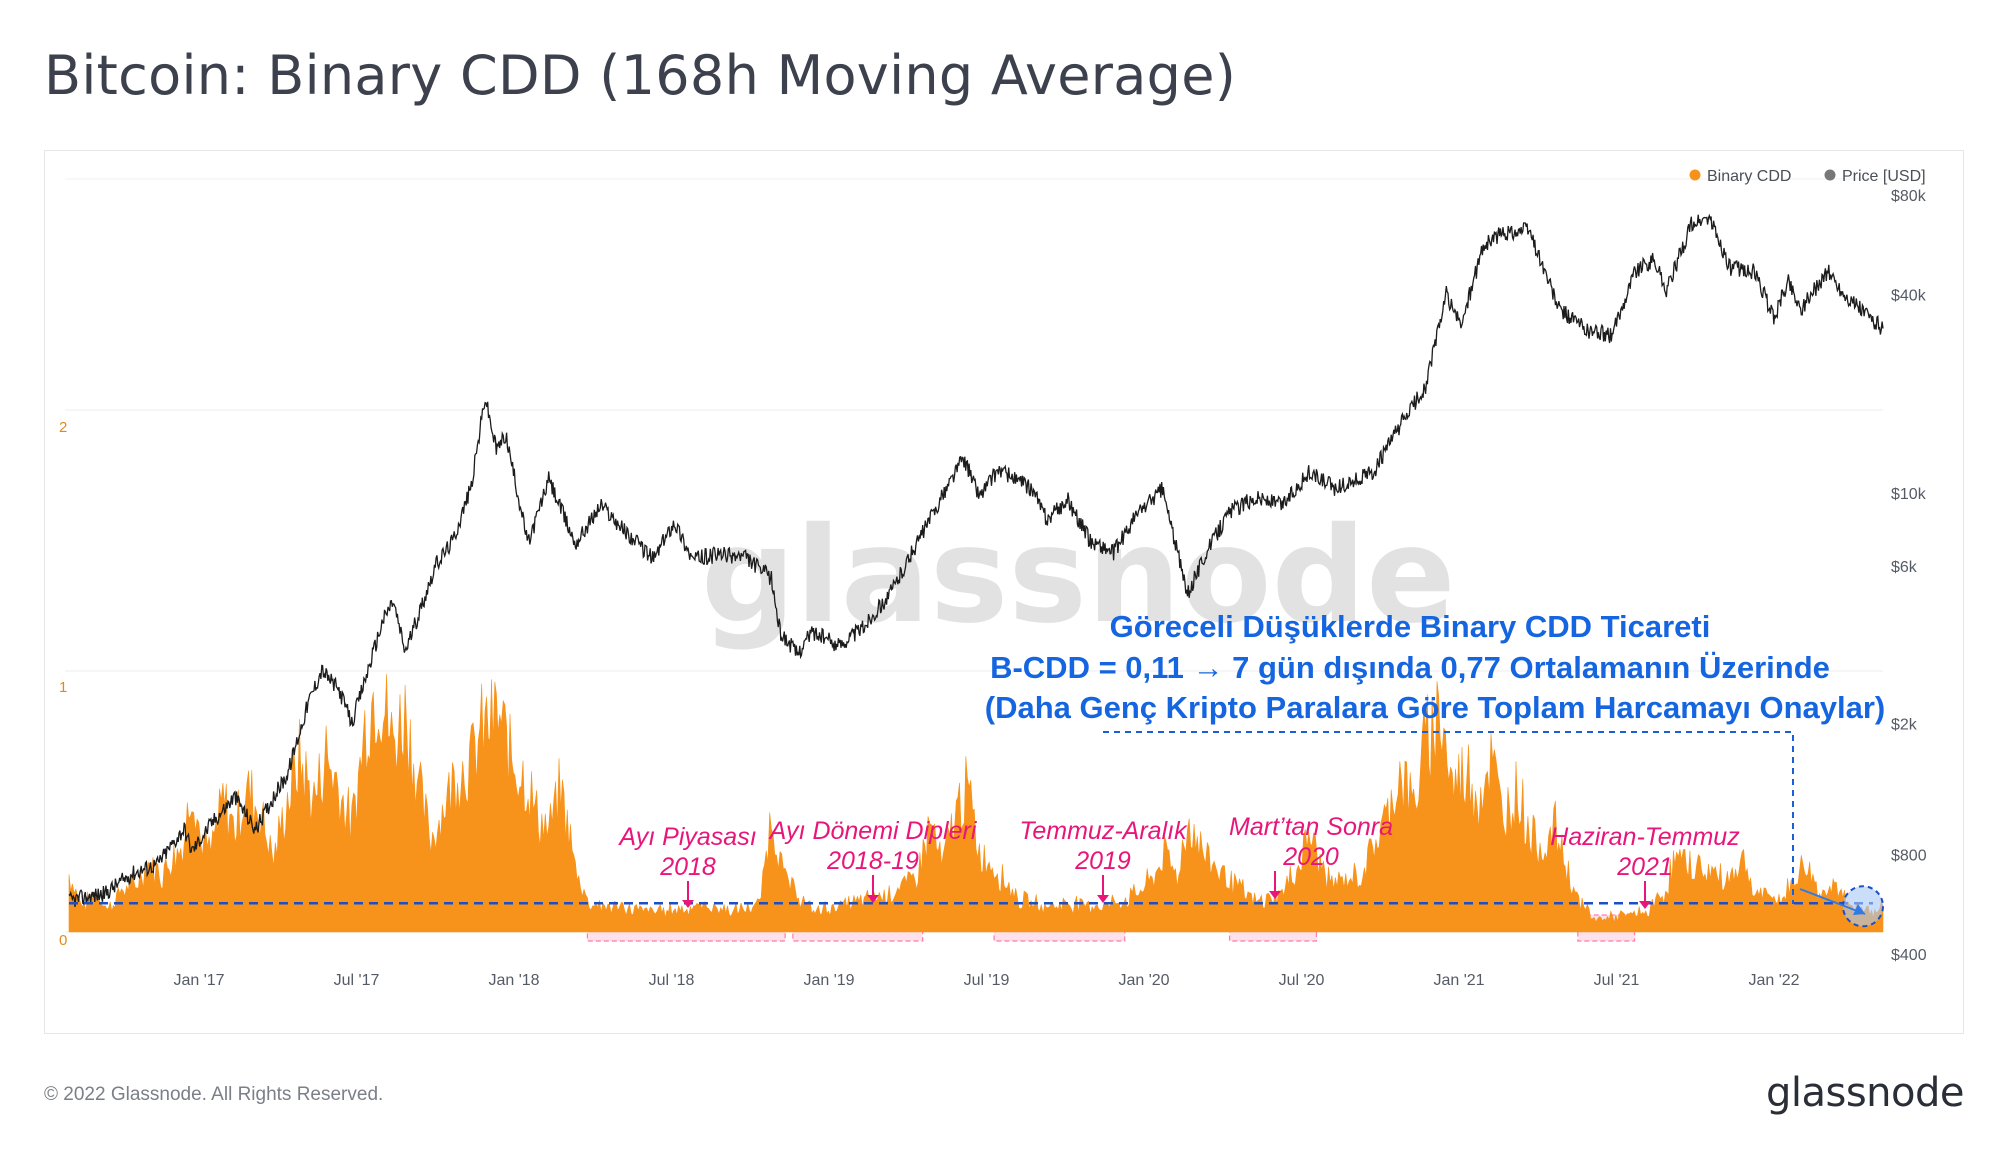  What do you see at coordinates (1909, 494) in the screenshot?
I see `right-tick-4: $10k` at bounding box center [1909, 494].